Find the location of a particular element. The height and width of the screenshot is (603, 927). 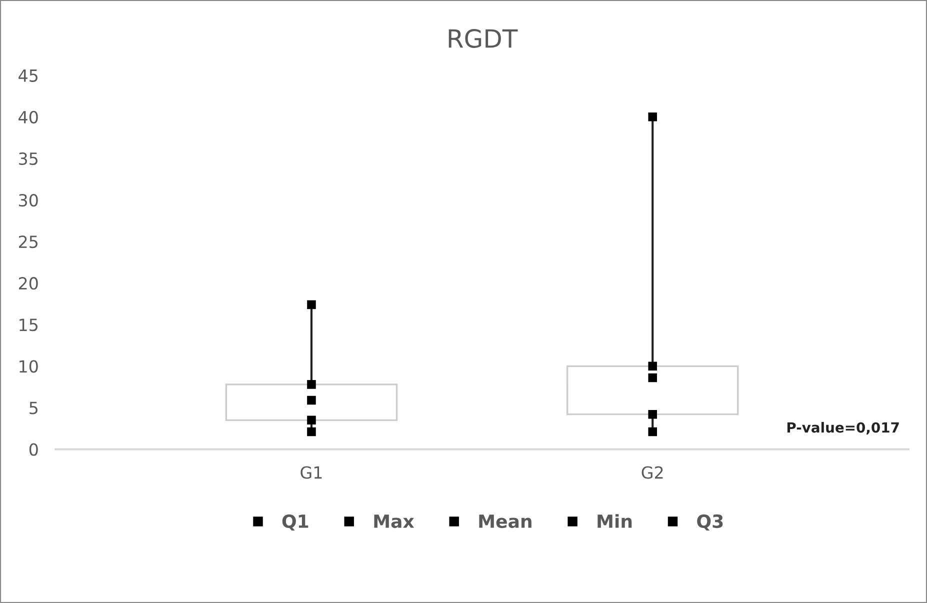

y-tick-label: 40 is located at coordinates (28, 117).